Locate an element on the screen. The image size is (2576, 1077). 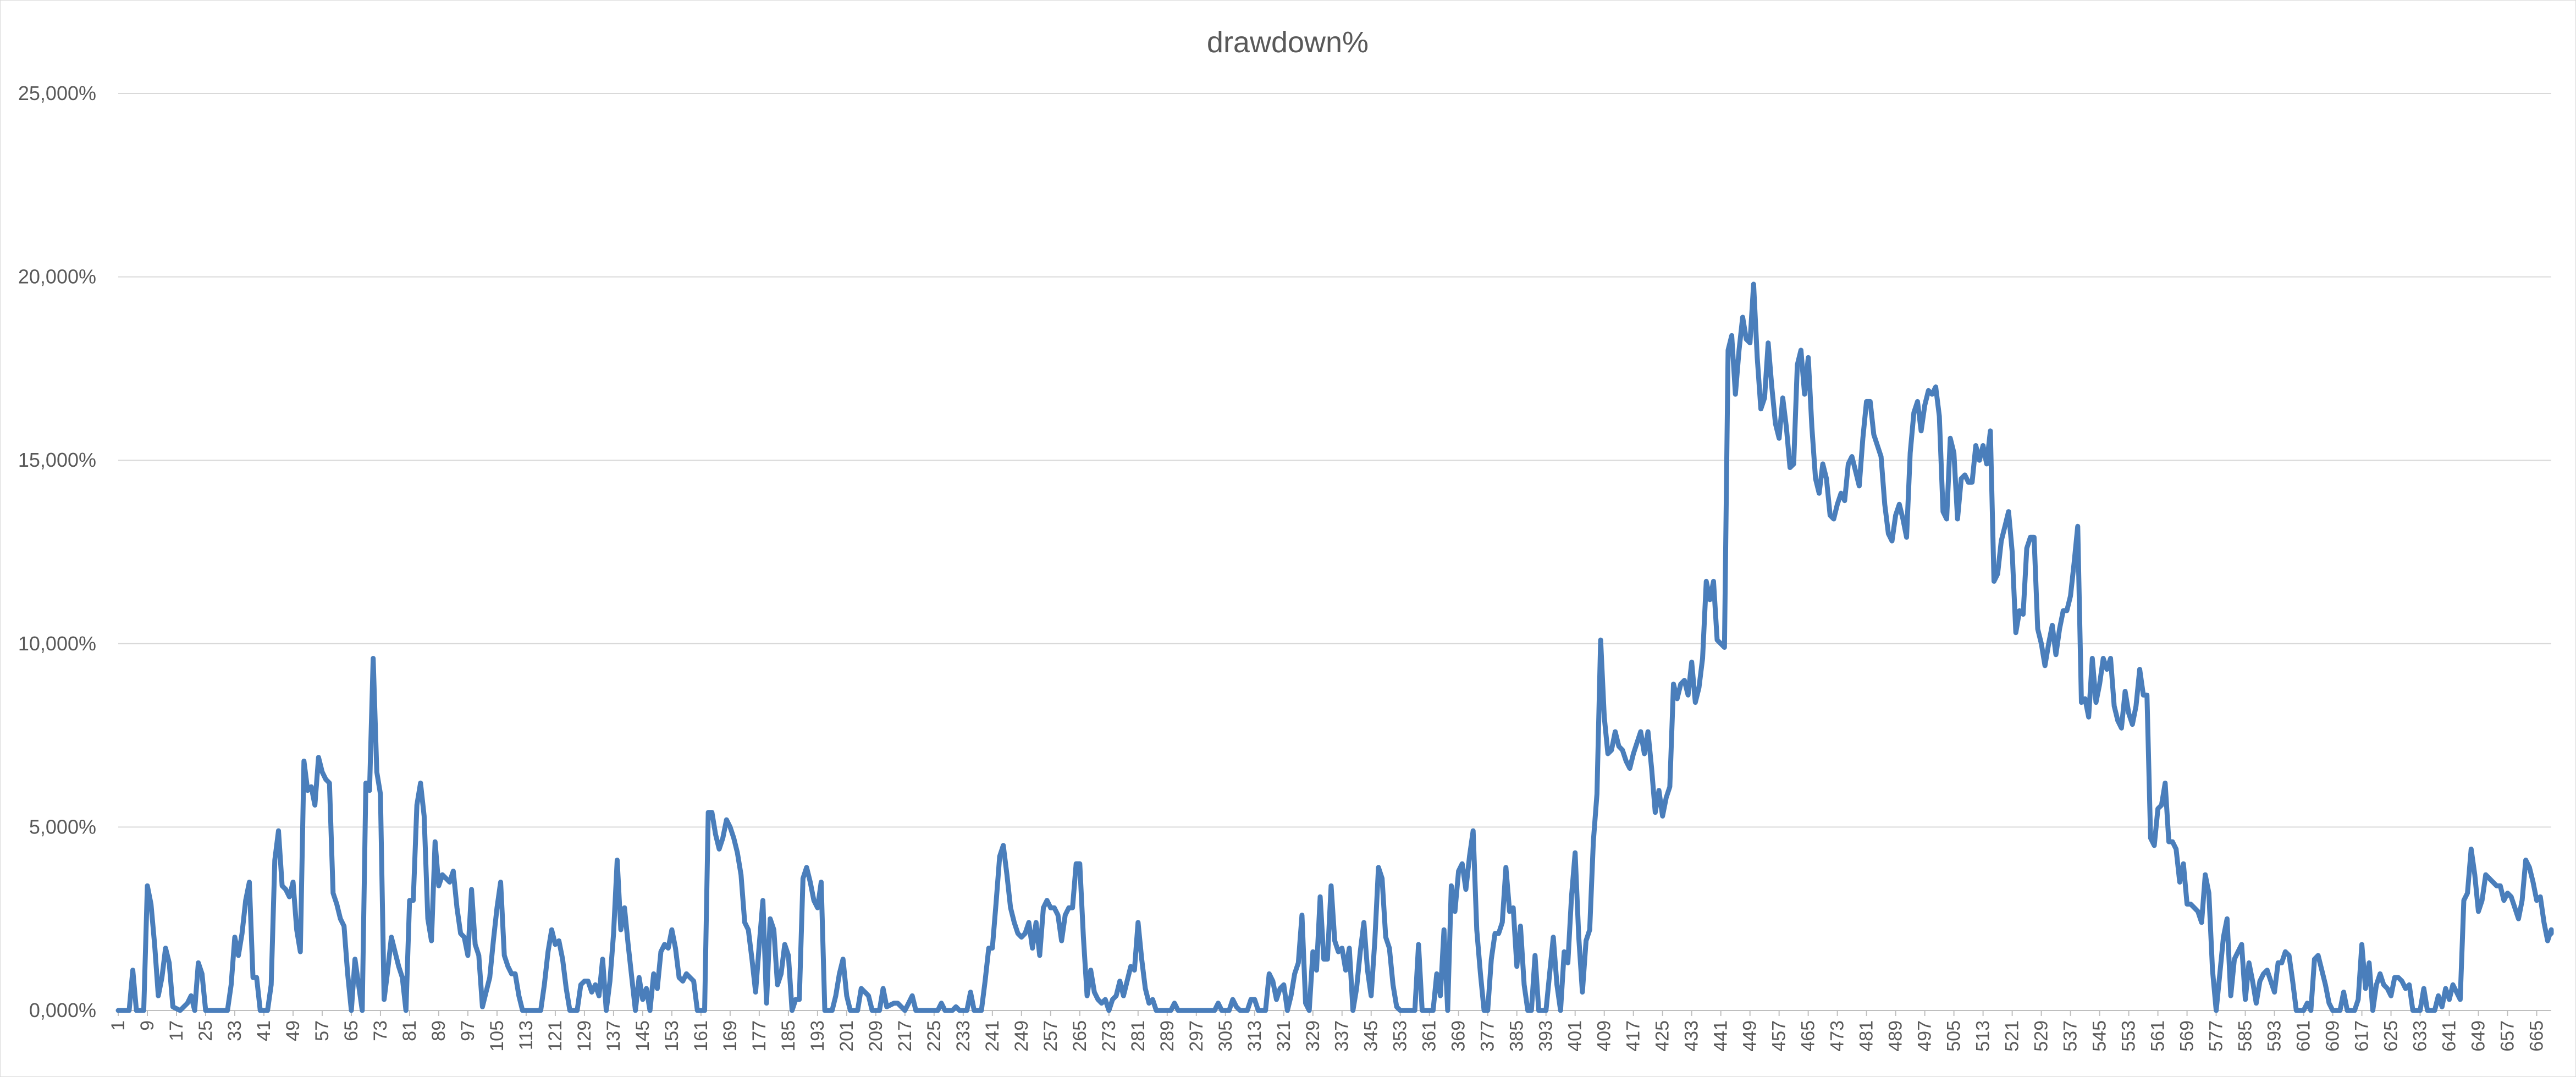
x-tick-label: 585 is located at coordinates (2245, 1036).